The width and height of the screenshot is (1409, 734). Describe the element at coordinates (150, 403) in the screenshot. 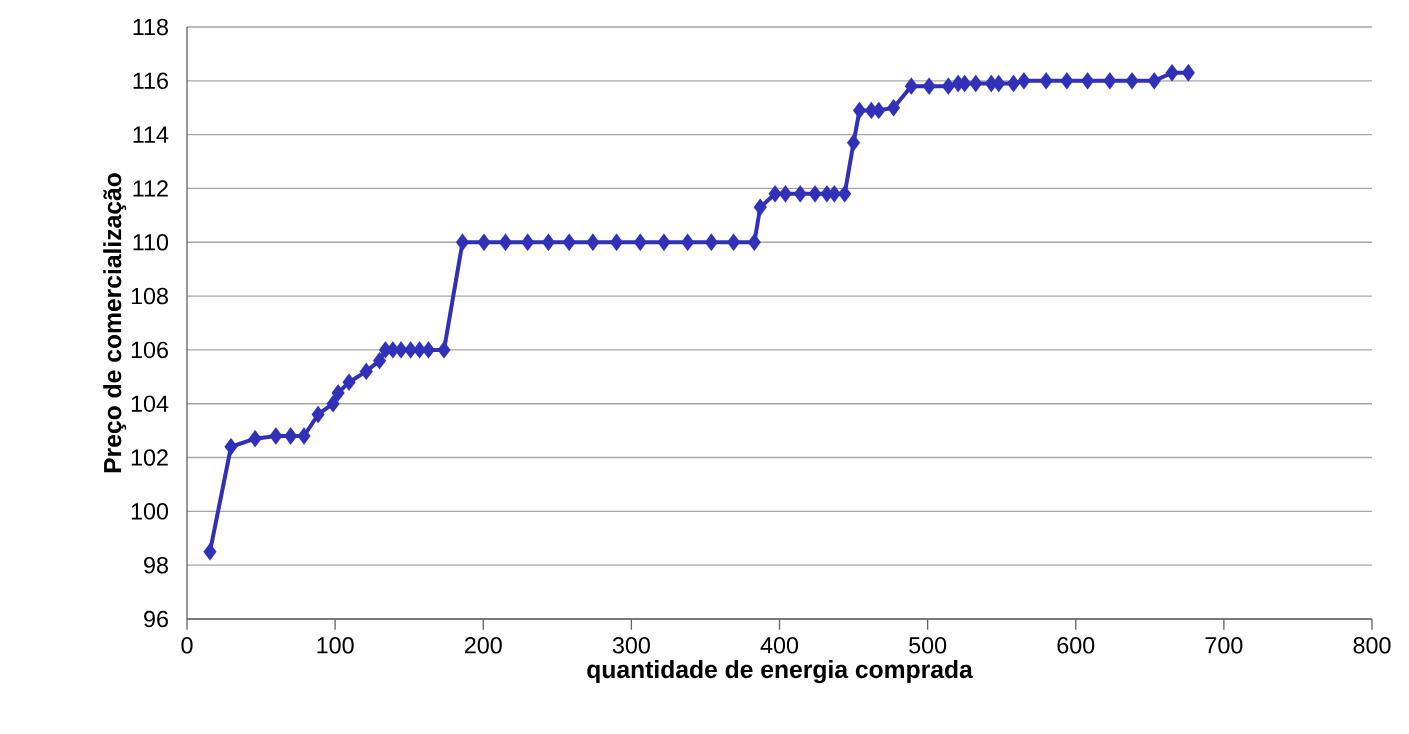

I see `y-tick-label: 104` at that location.